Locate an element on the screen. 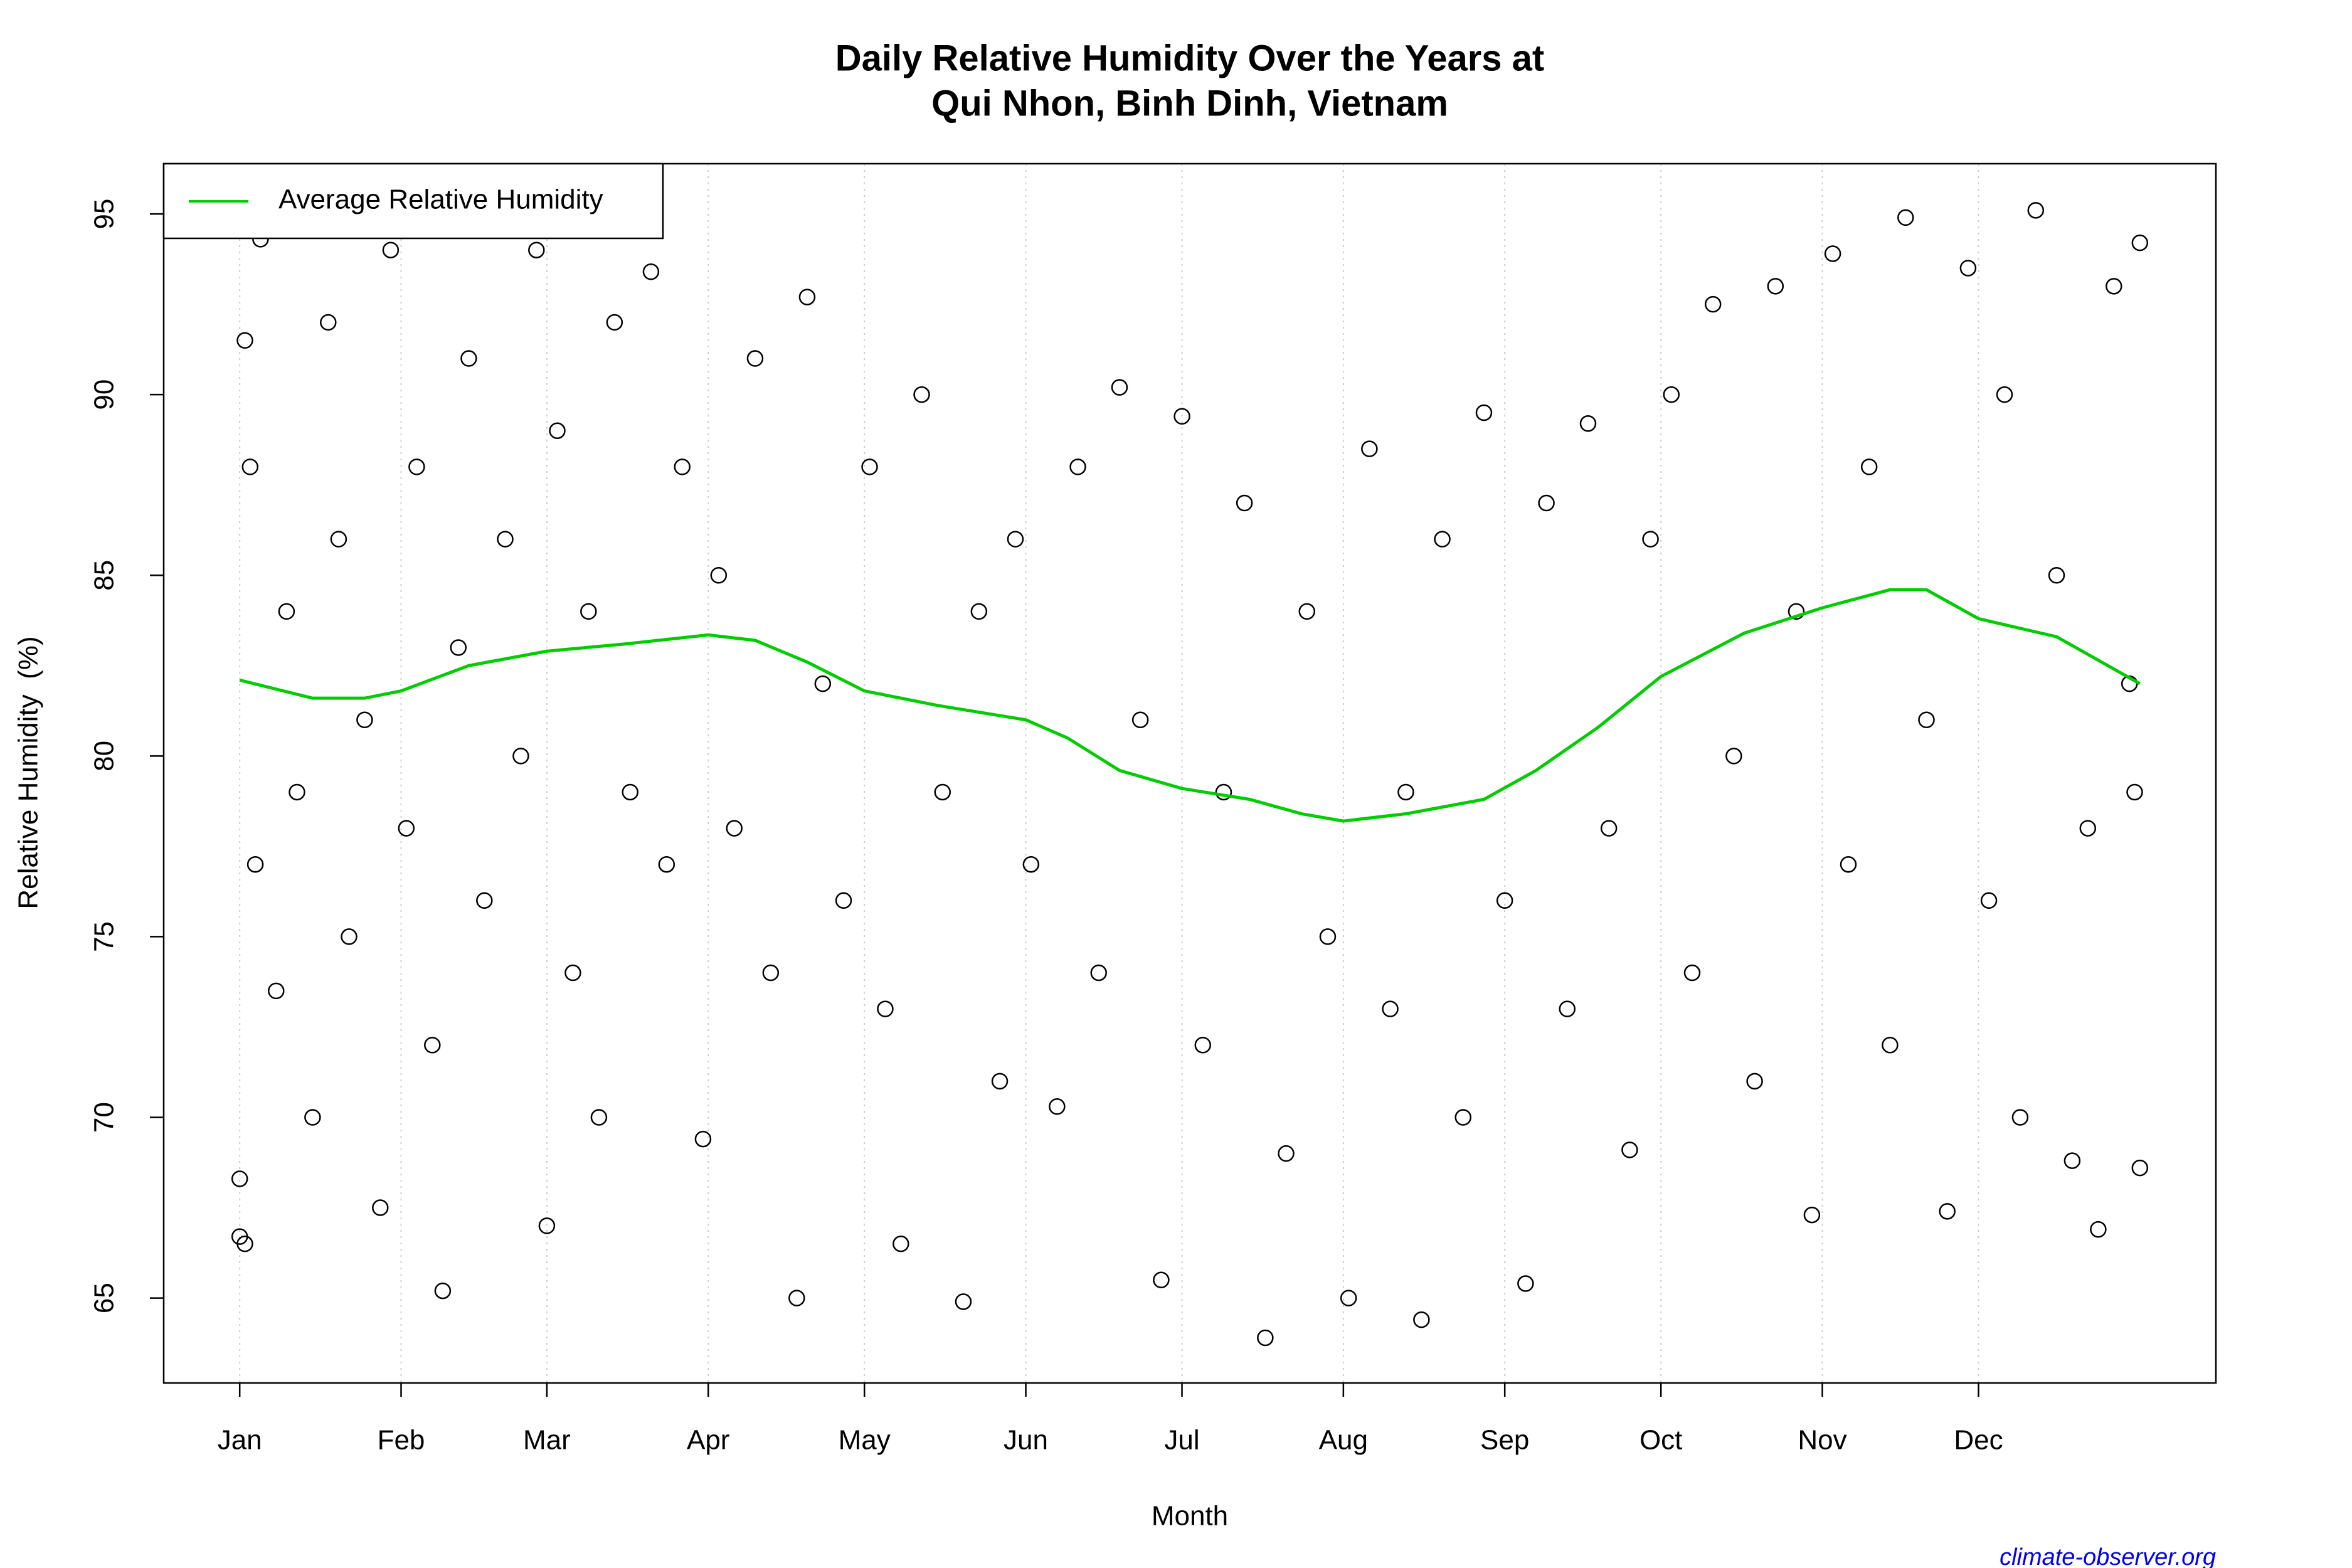 Image resolution: width=2352 pixels, height=1568 pixels. average-line is located at coordinates (1190, 705).